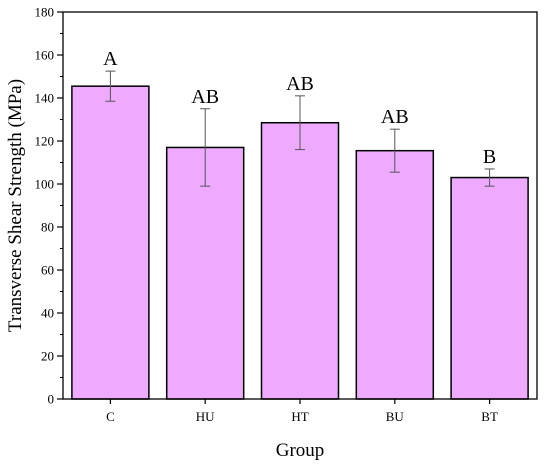  What do you see at coordinates (110, 242) in the screenshot?
I see `bar-c` at bounding box center [110, 242].